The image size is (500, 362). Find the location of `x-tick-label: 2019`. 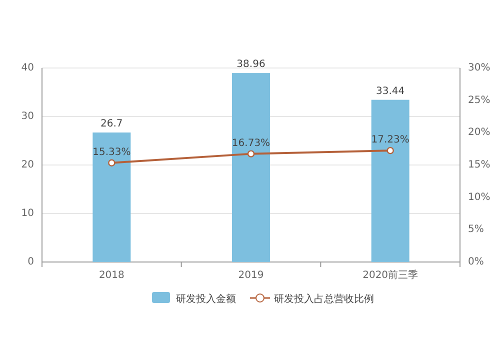

x-tick-label: 2019 is located at coordinates (251, 275).